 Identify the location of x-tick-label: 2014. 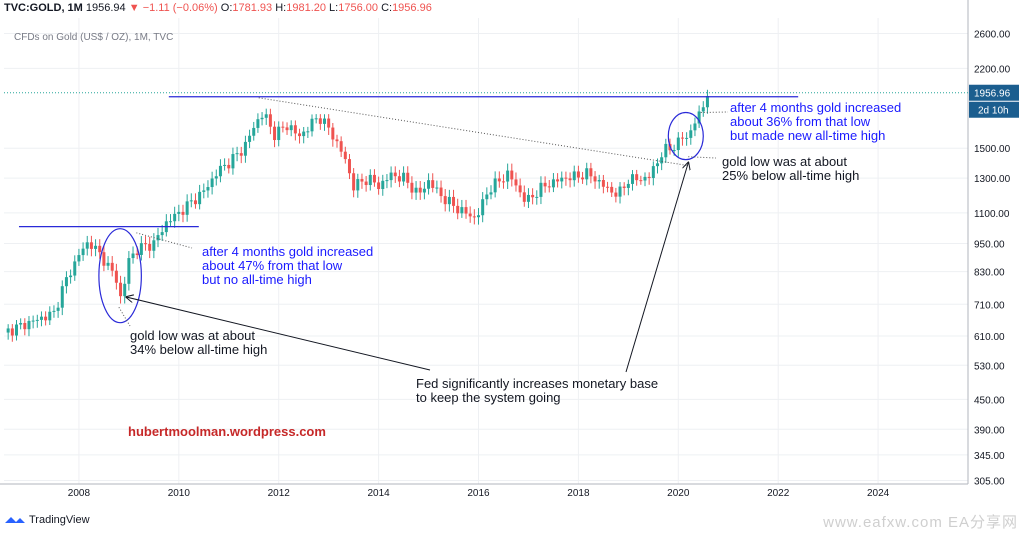
(378, 493).